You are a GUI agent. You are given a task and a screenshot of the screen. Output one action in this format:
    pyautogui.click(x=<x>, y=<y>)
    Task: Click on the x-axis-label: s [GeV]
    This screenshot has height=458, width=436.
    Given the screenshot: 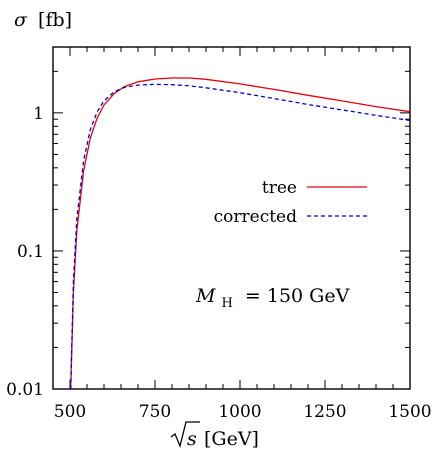 What is the action you would take?
    pyautogui.click(x=214, y=435)
    